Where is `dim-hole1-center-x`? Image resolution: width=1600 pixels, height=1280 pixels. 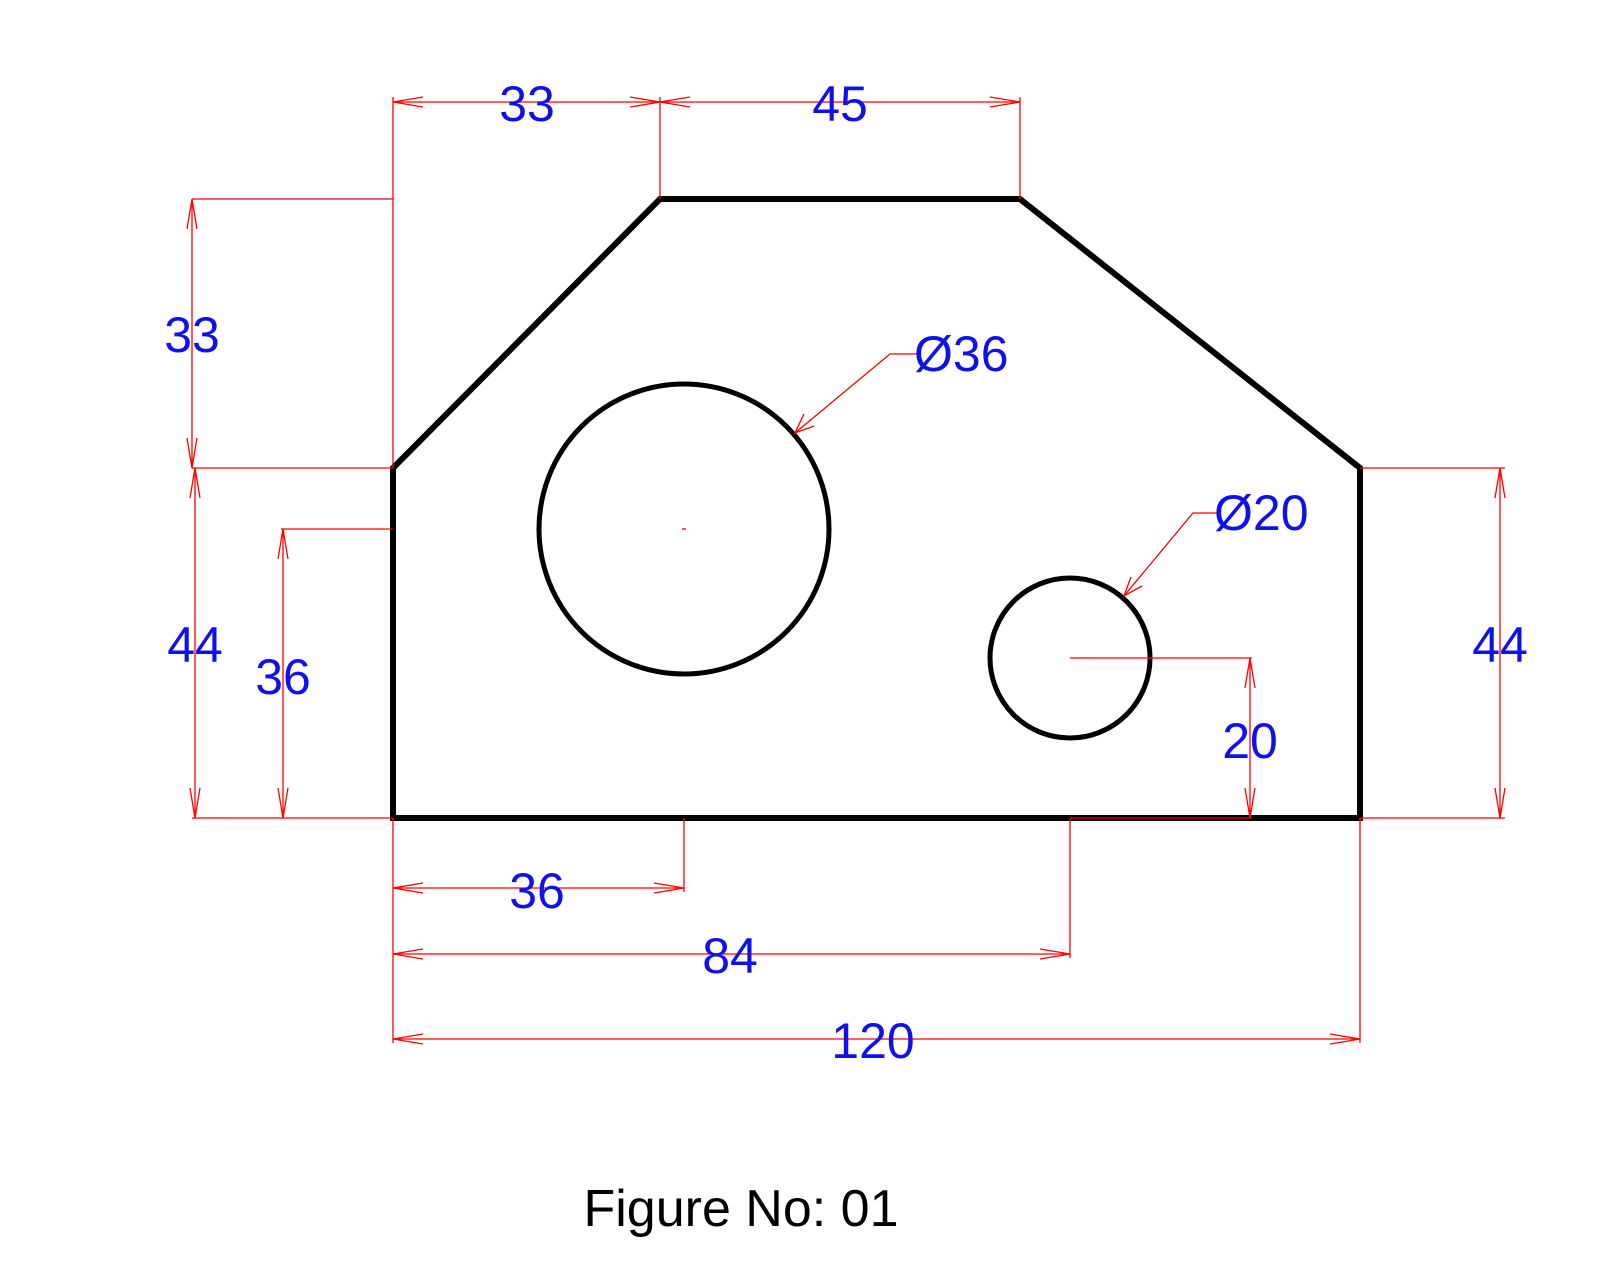 dim-hole1-center-x is located at coordinates (538, 930).